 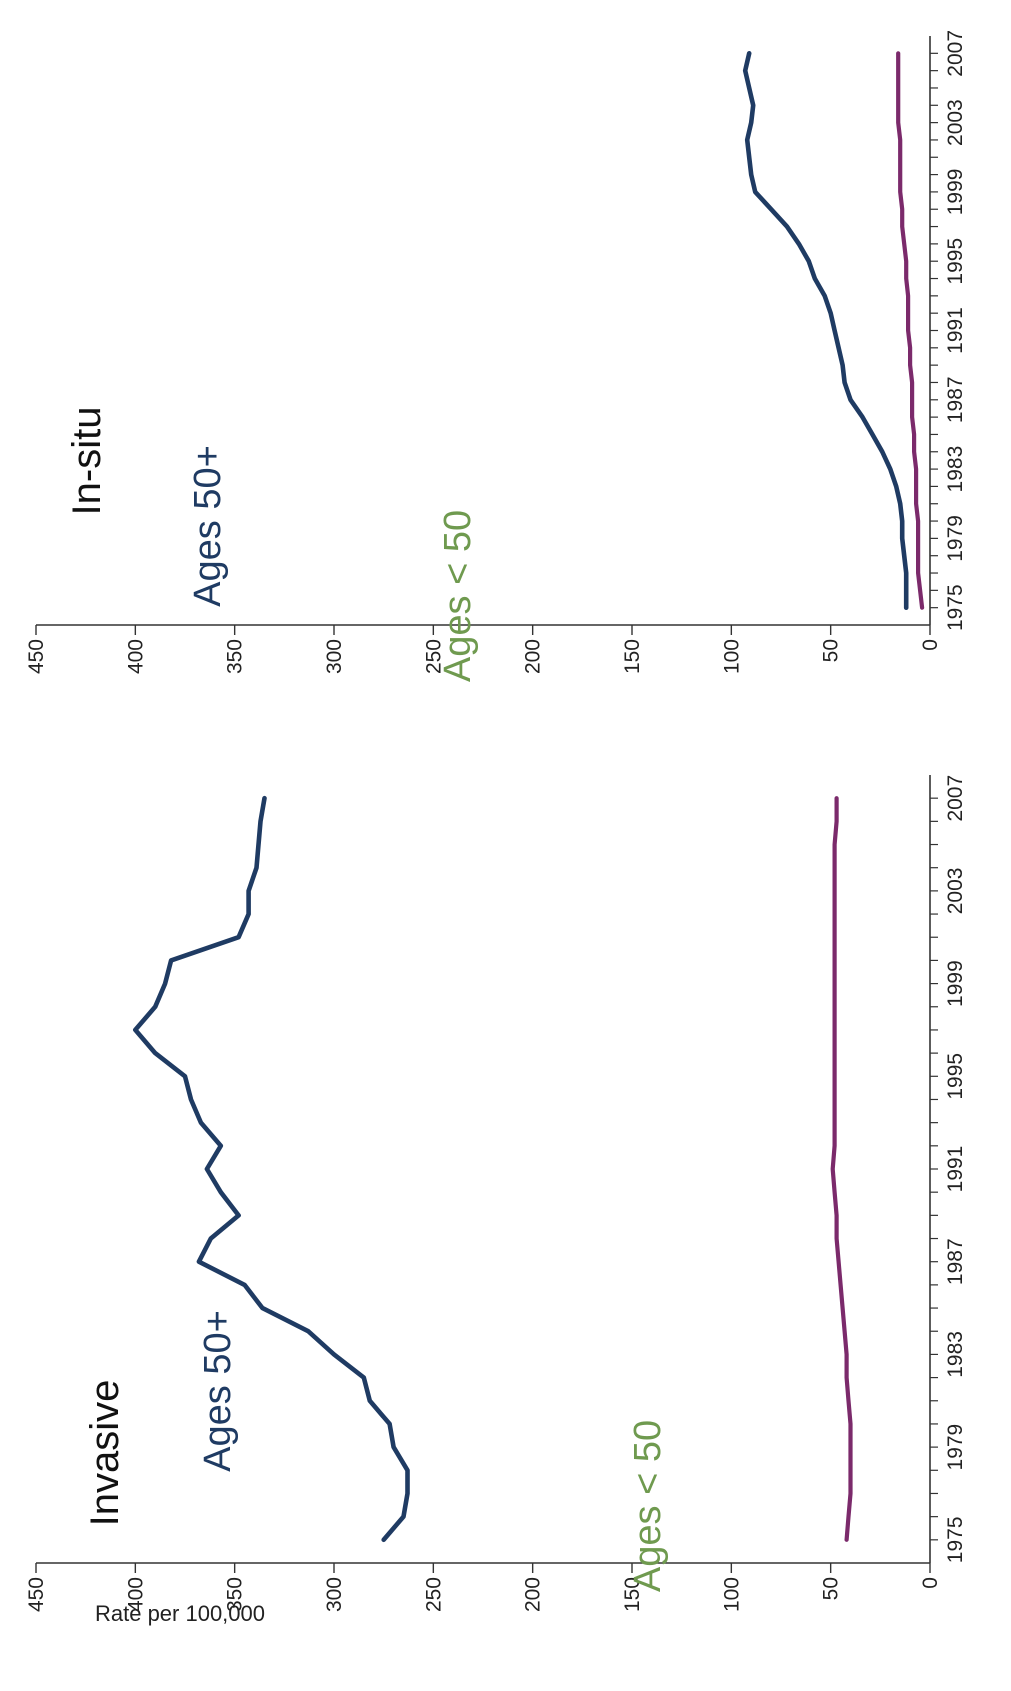 I want to click on series-lines-in-situ, so click(x=833, y=330).